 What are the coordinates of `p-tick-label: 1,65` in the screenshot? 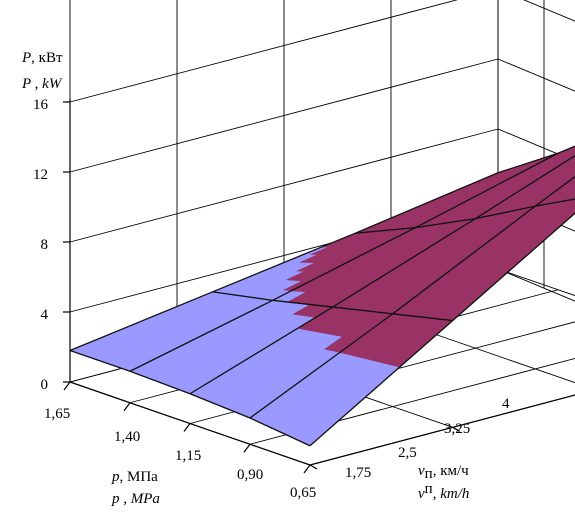 It's located at (57, 414).